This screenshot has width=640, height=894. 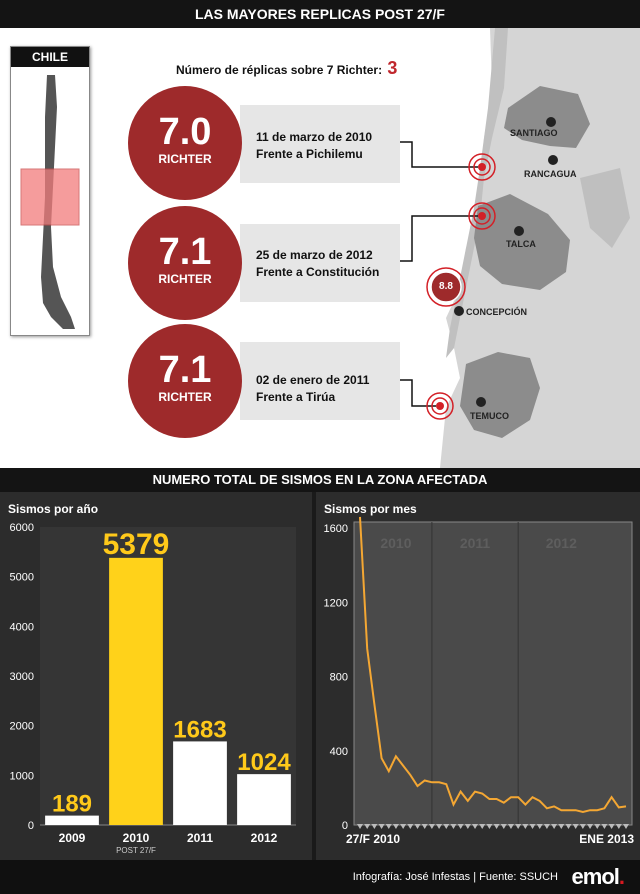 I want to click on city-dot-rancagua, so click(x=553, y=160).